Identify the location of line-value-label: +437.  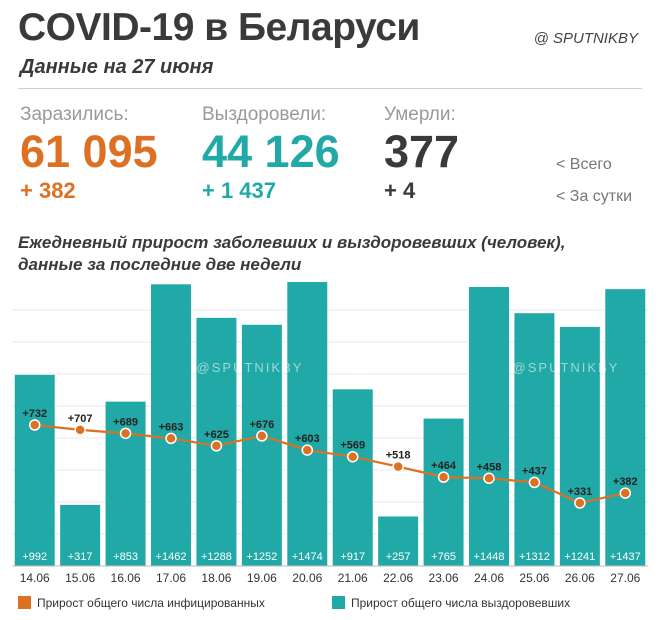
(534, 471).